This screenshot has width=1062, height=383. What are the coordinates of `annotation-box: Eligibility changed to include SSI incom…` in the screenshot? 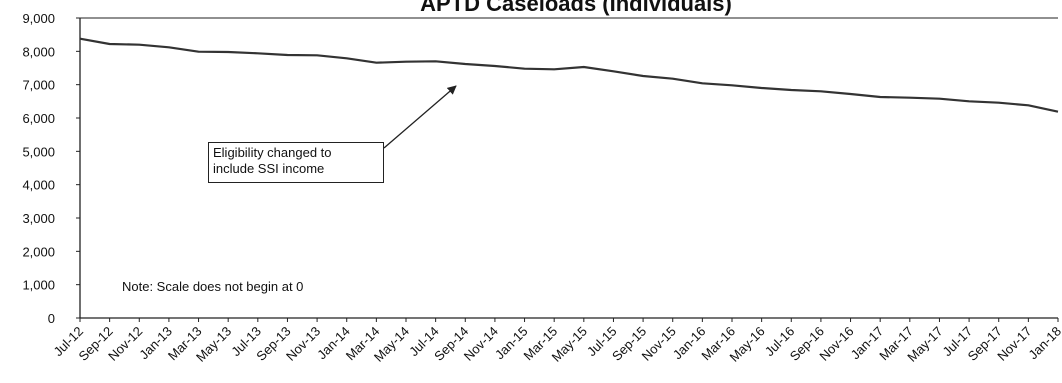 It's located at (296, 162).